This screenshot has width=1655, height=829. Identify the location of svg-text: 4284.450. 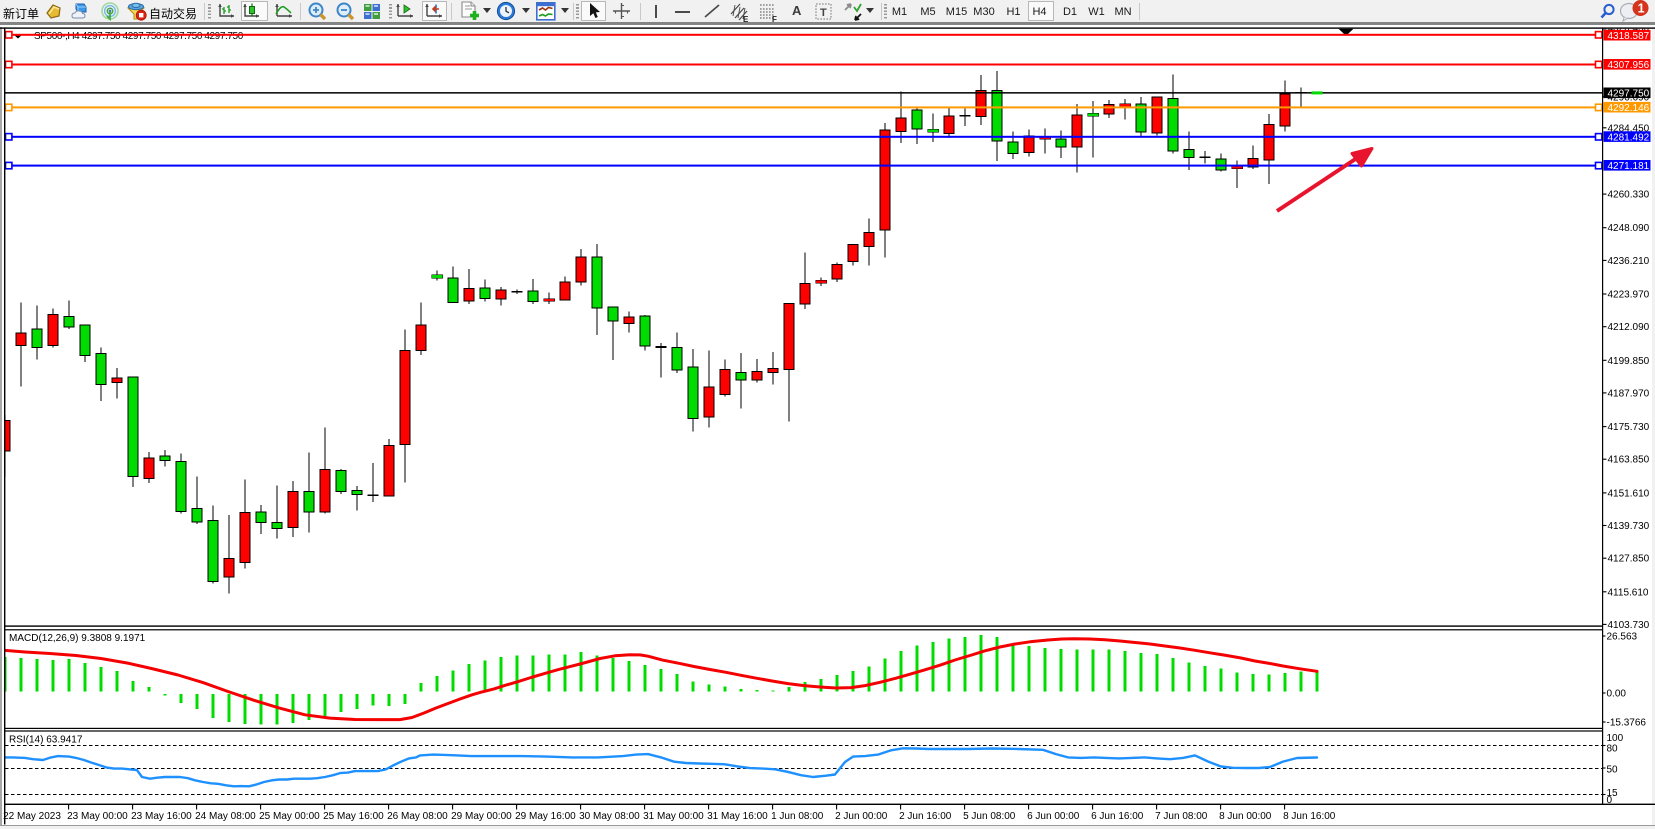
(1629, 128).